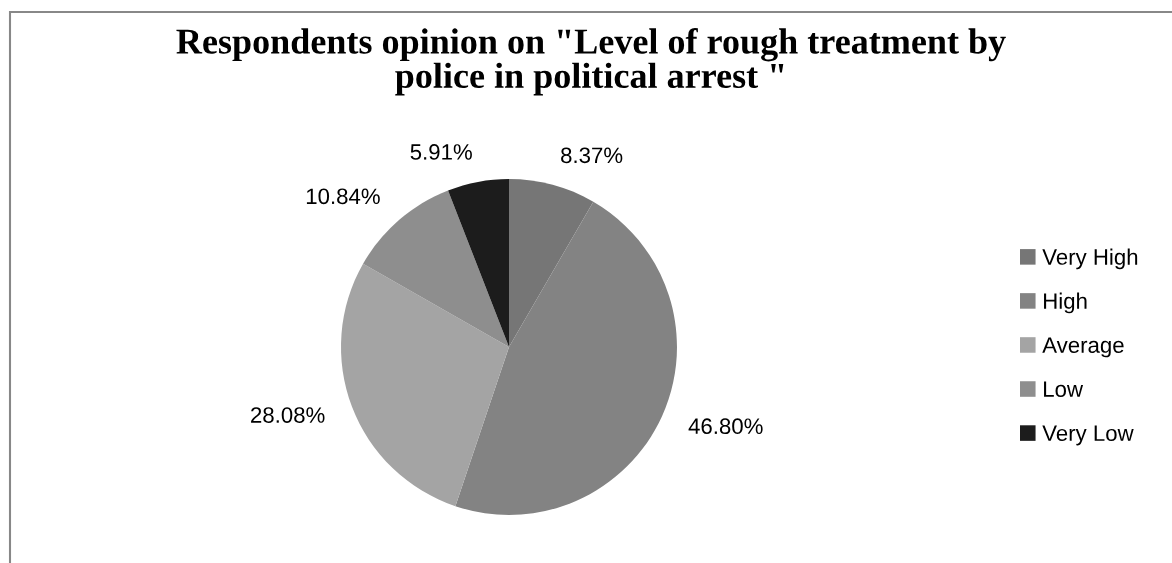 The width and height of the screenshot is (1172, 563). What do you see at coordinates (1088, 435) in the screenshot?
I see `legend-label: Very Low` at bounding box center [1088, 435].